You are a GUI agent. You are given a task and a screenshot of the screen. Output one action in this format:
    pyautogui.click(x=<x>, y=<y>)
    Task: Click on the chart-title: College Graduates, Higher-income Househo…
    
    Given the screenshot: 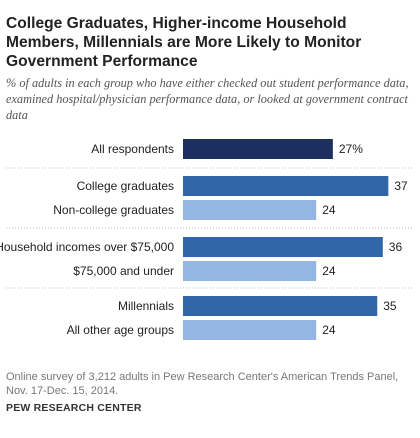 What is the action you would take?
    pyautogui.click(x=184, y=42)
    